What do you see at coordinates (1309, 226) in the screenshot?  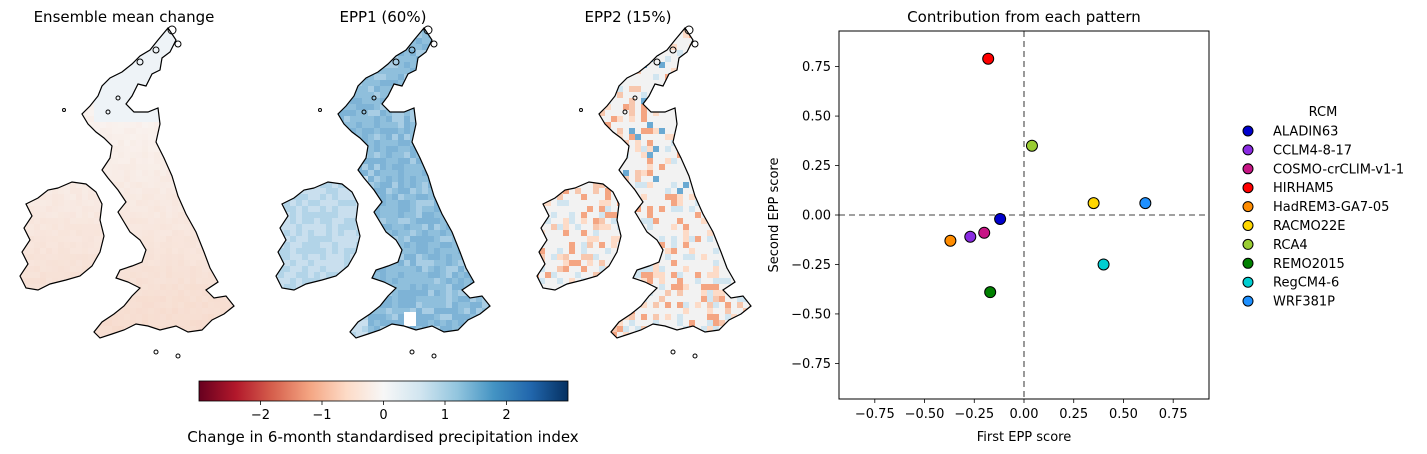 I see `legend-label: RACMO22E` at bounding box center [1309, 226].